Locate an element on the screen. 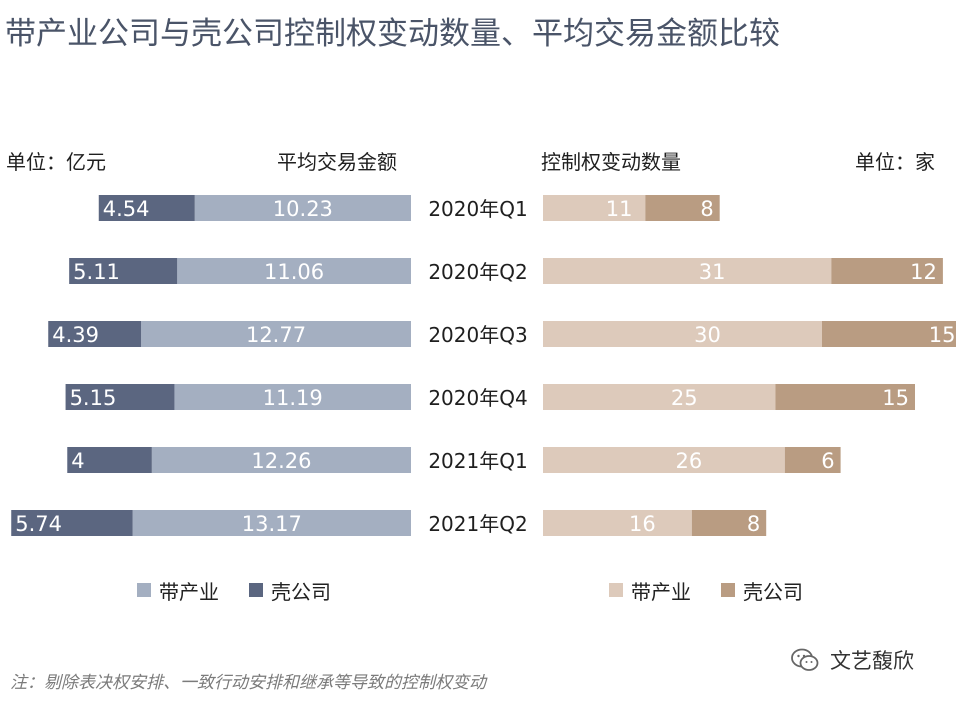 The height and width of the screenshot is (701, 956). right-label-industry: 11 is located at coordinates (619, 209).